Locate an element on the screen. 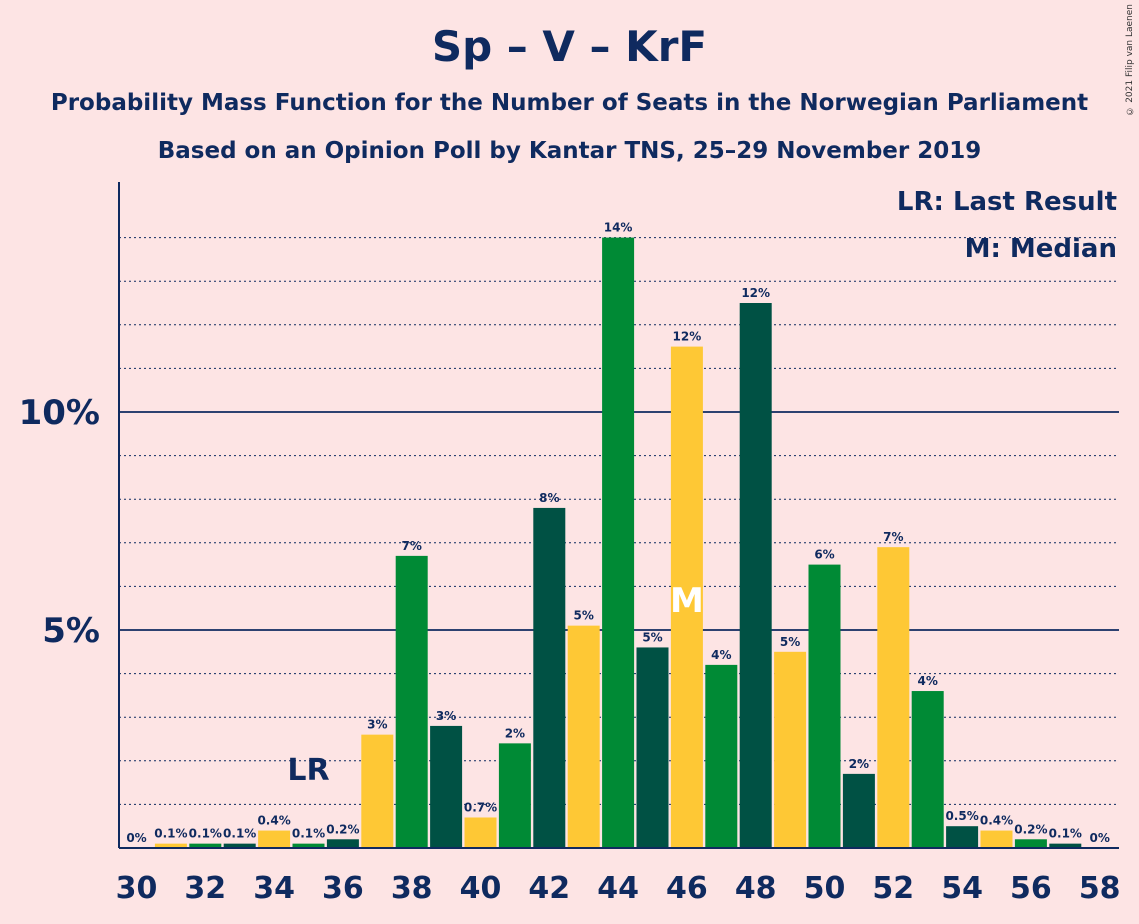 The image size is (1139, 924). data-label-seat-56: 0.2% is located at coordinates (1030, 829).